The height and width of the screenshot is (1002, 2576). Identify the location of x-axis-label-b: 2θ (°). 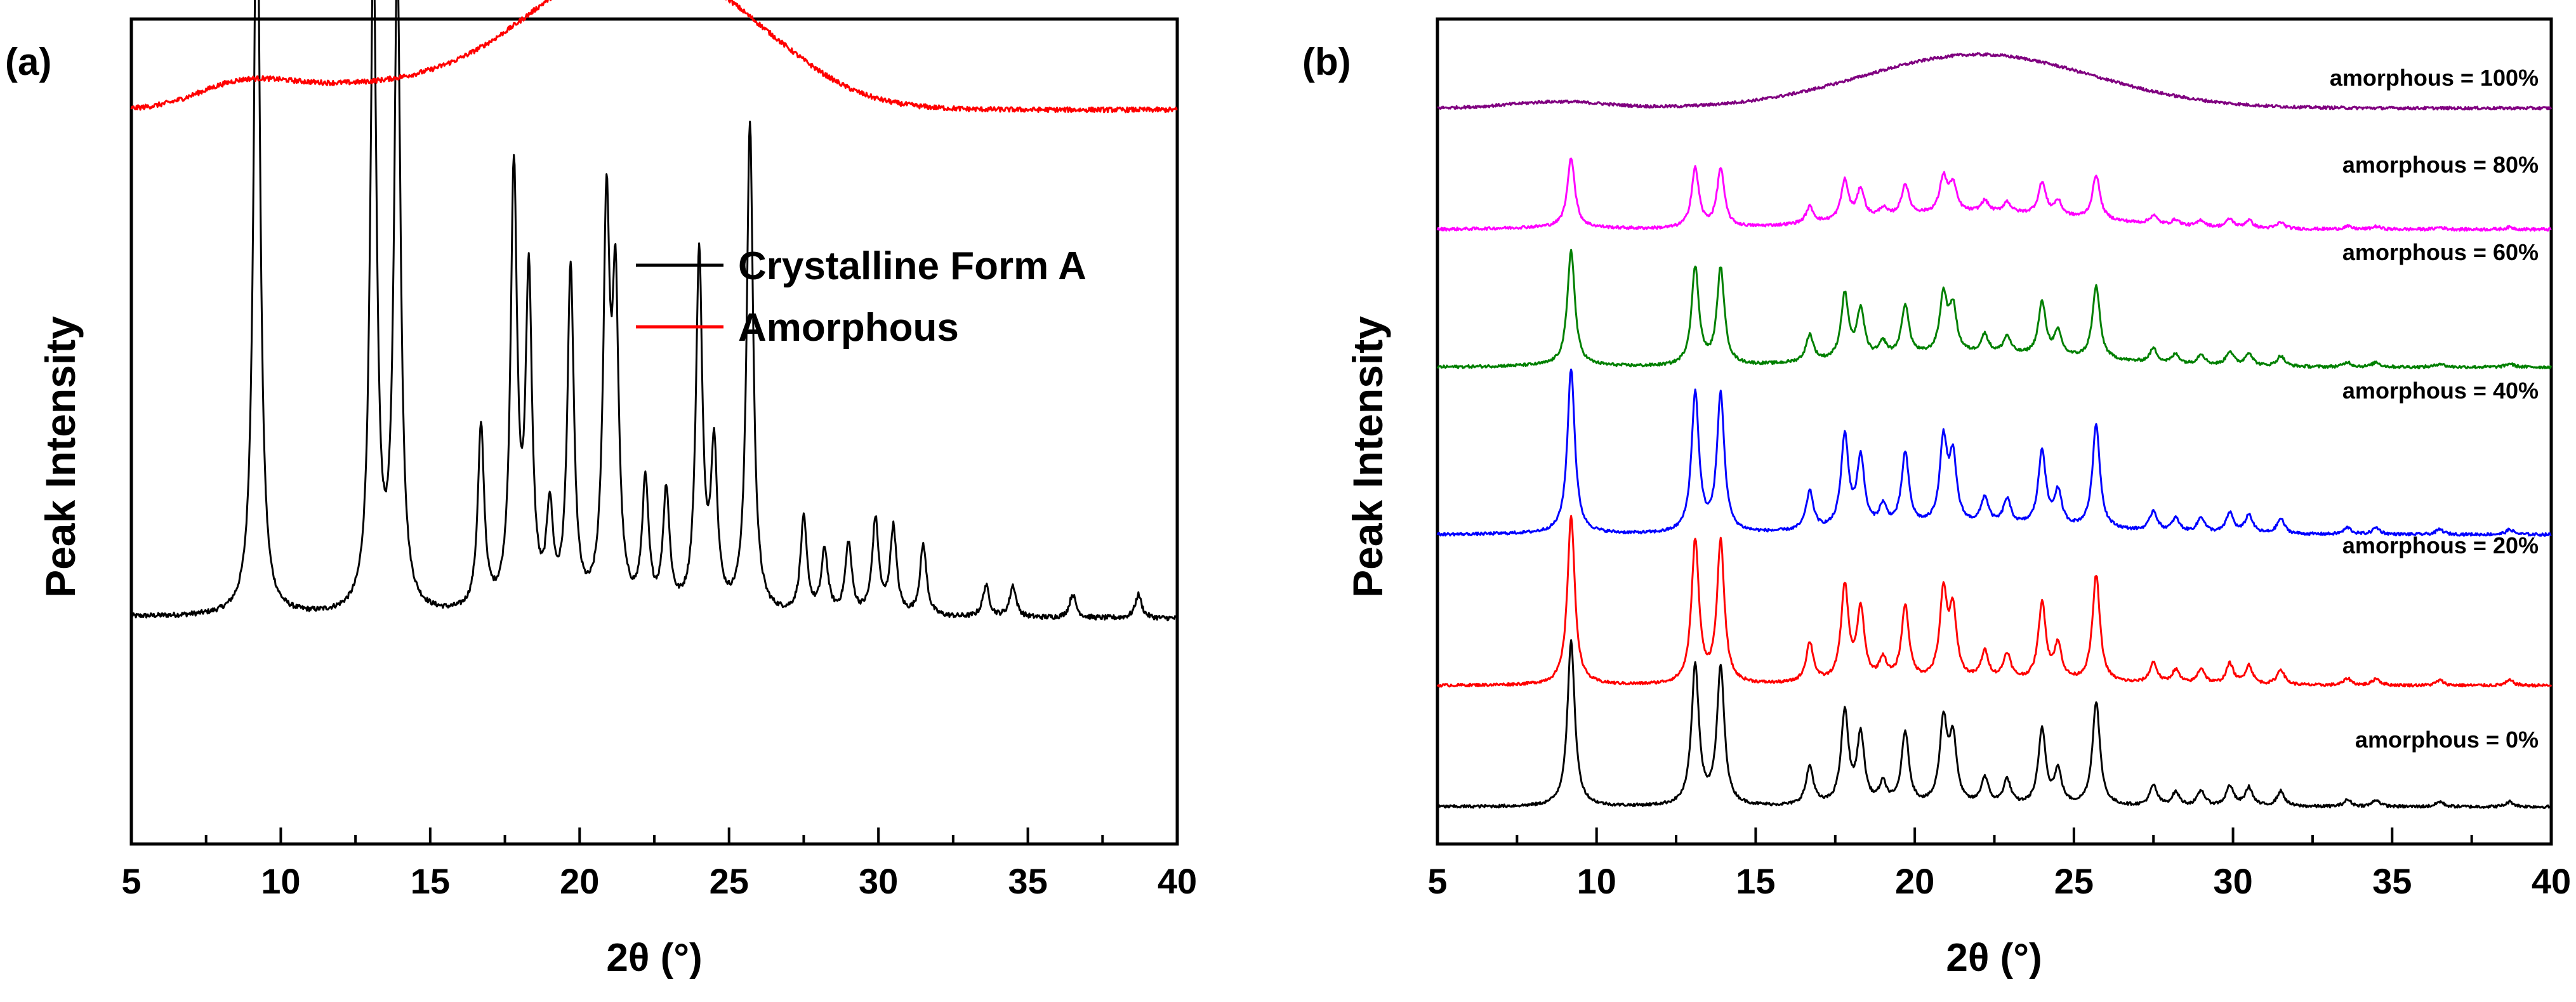
(1994, 958).